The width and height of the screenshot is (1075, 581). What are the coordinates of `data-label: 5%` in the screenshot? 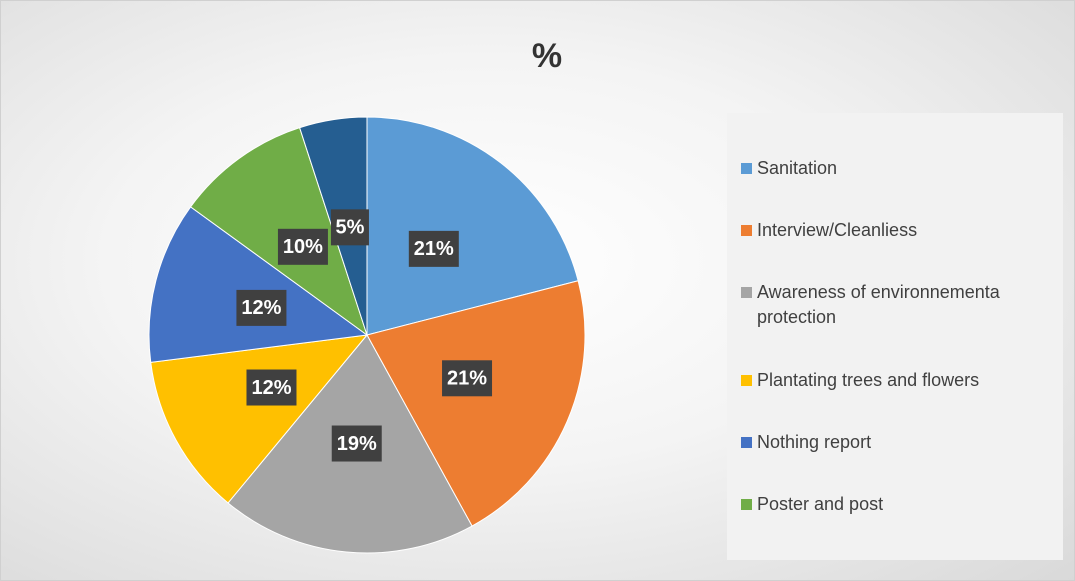 It's located at (349, 228).